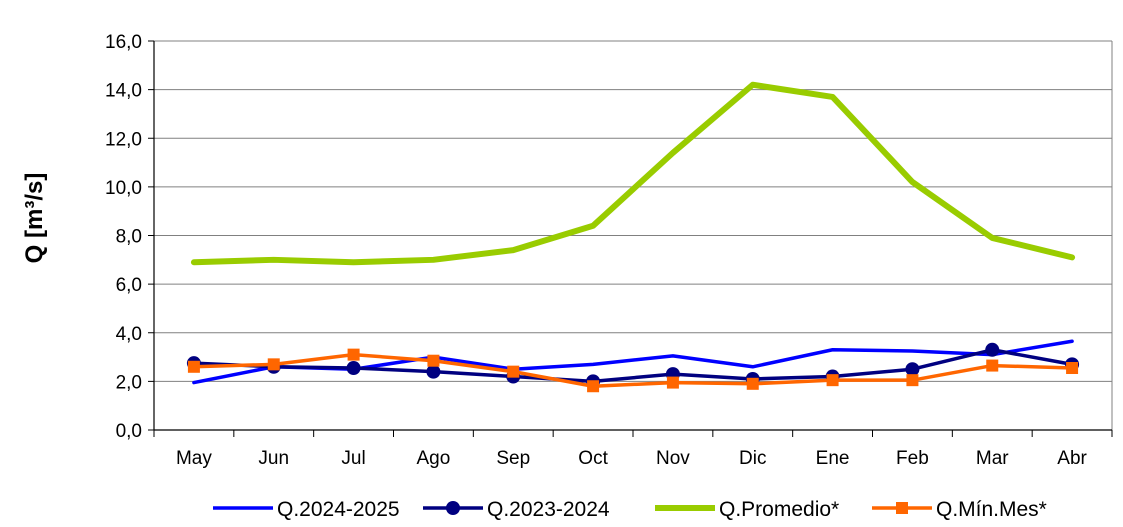 This screenshot has width=1123, height=527. Describe the element at coordinates (548, 509) in the screenshot. I see `legend-label: Q.2023-2024` at that location.